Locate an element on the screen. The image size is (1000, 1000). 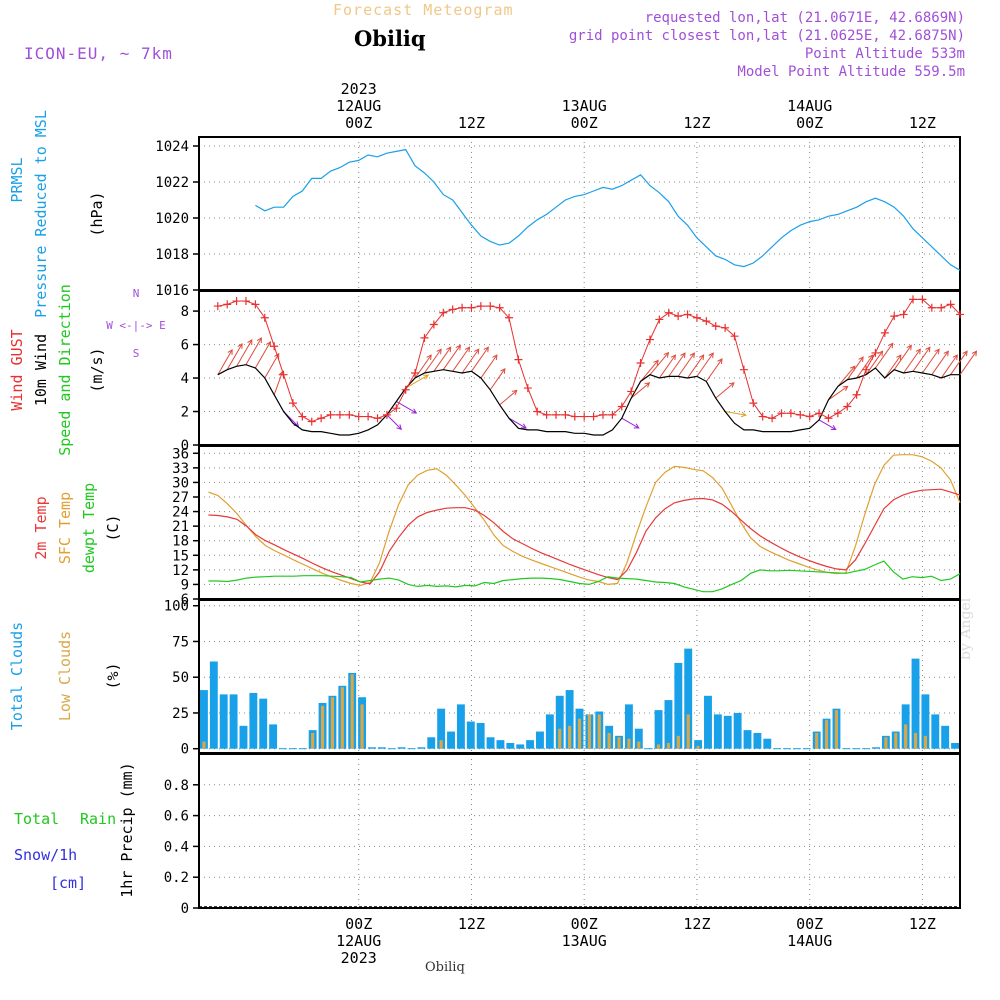
y-tick-label: 1020 is located at coordinates (172, 219).